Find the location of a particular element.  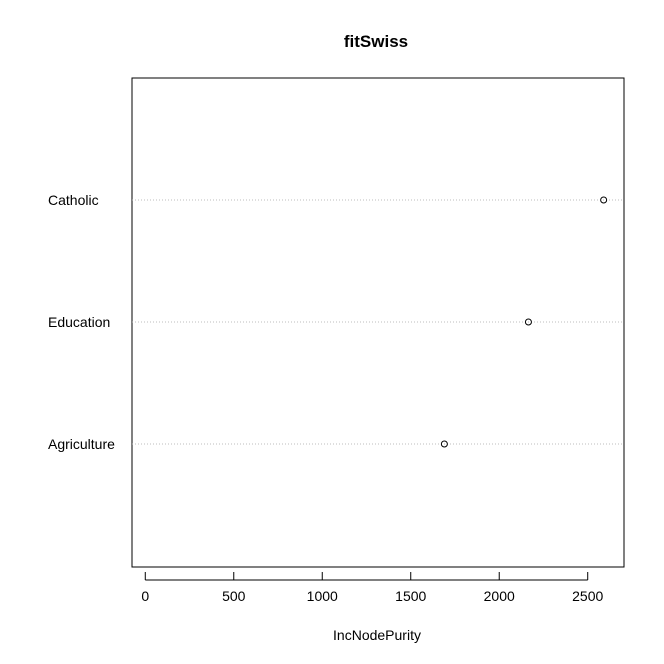

x-tick-label: 500 is located at coordinates (234, 596).